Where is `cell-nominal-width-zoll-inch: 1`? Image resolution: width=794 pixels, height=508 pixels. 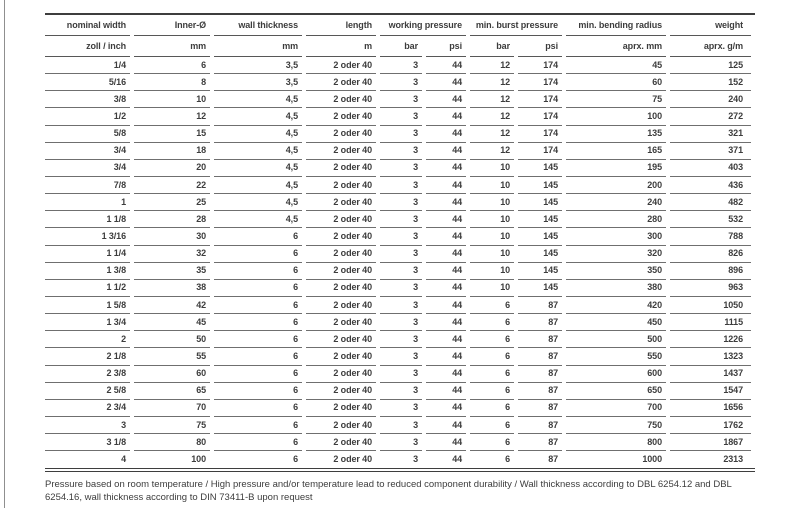 cell-nominal-width-zoll-inch: 1 is located at coordinates (87, 203).